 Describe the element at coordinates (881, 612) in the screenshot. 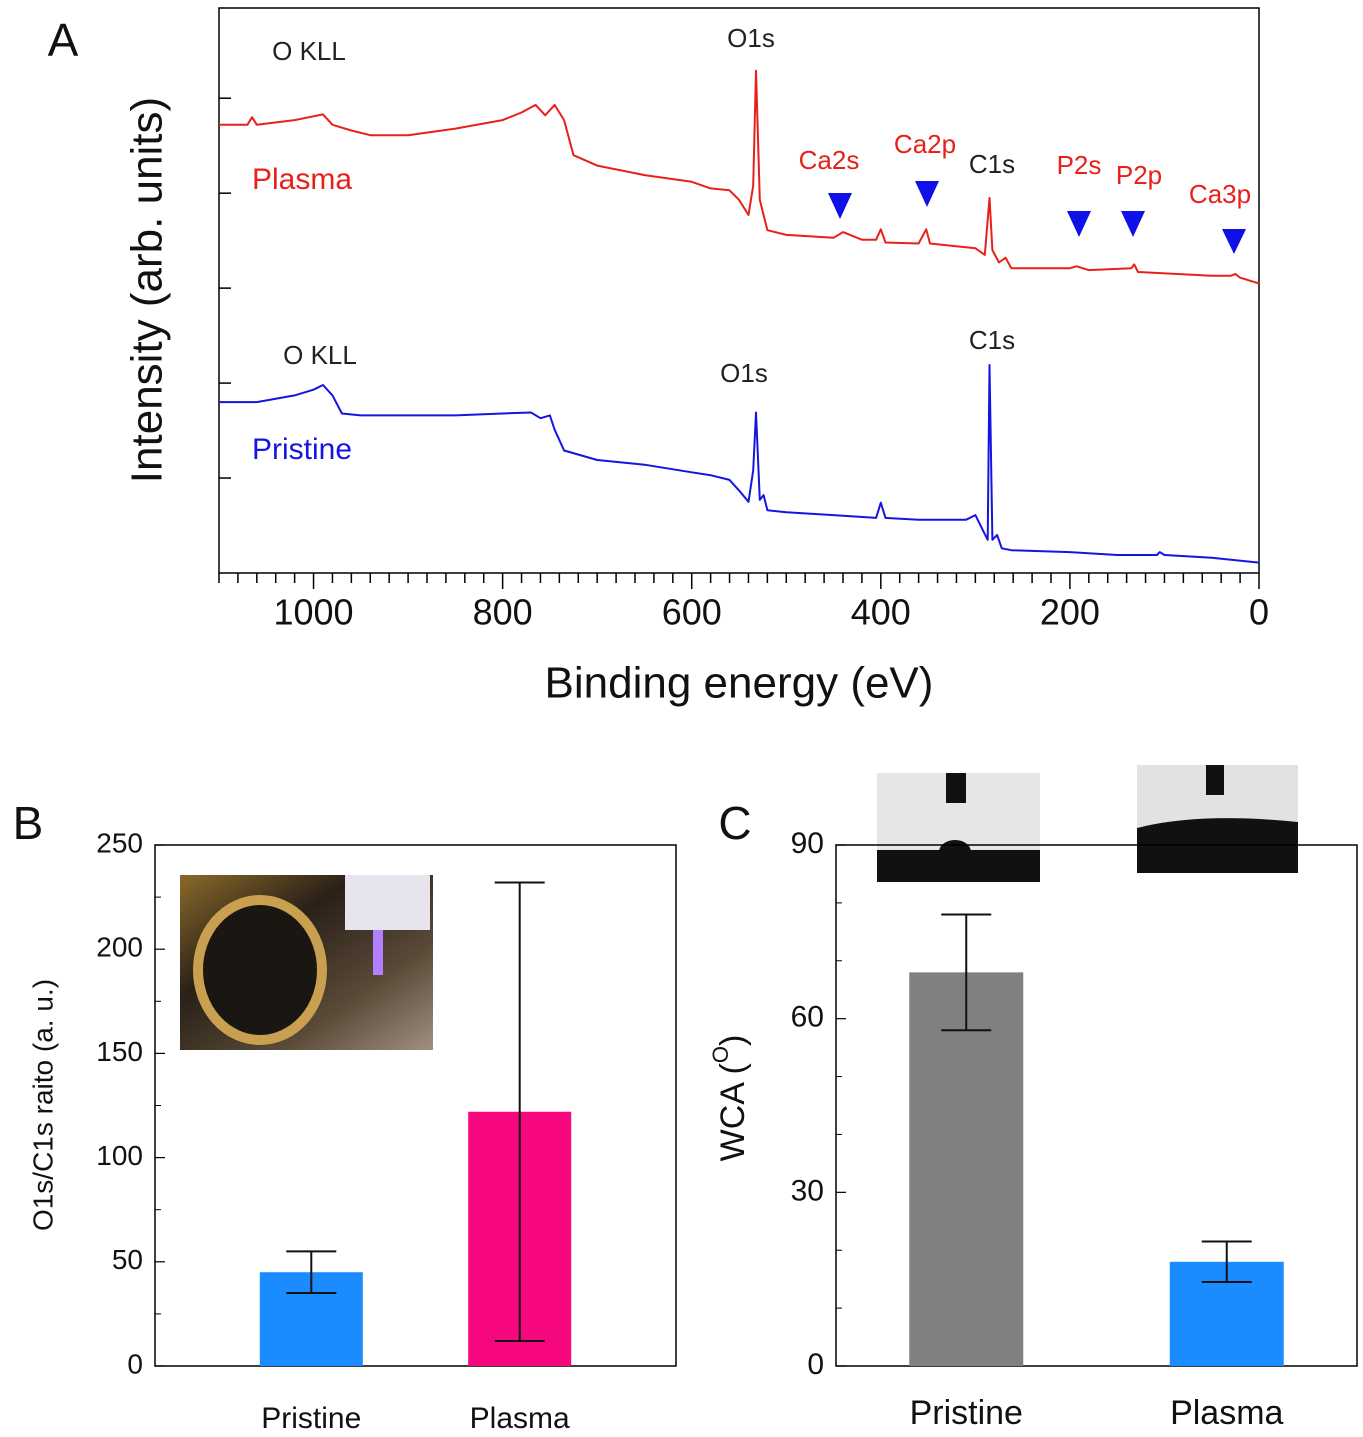

I see `x-tick-label: 400` at that location.